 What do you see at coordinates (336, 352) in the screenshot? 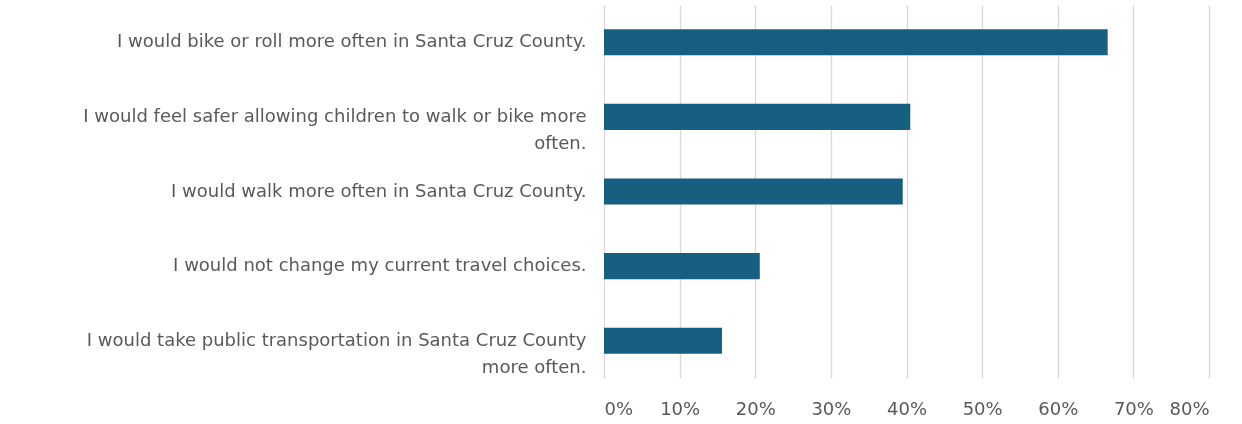
I see `y-tick-label: I would take public transportation in Santa Cruz County more often.` at bounding box center [336, 352].